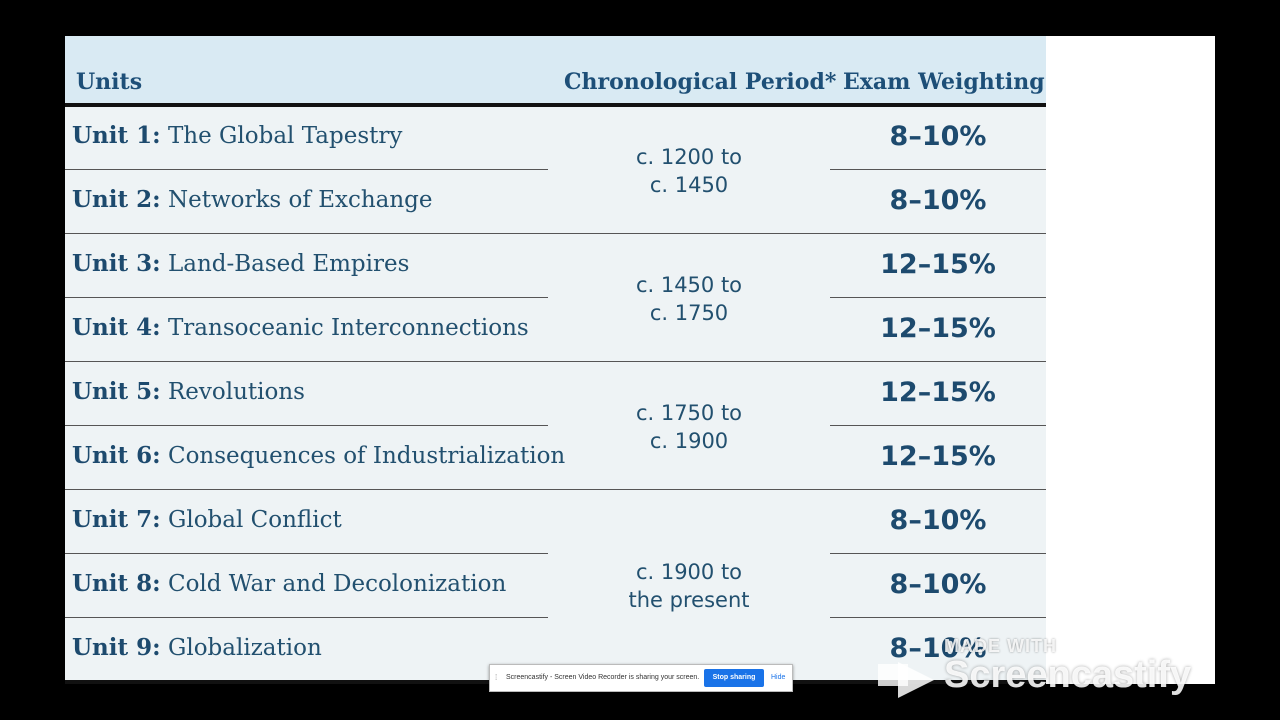 The width and height of the screenshot is (1280, 720). Describe the element at coordinates (689, 600) in the screenshot. I see `period-line: the present` at that location.